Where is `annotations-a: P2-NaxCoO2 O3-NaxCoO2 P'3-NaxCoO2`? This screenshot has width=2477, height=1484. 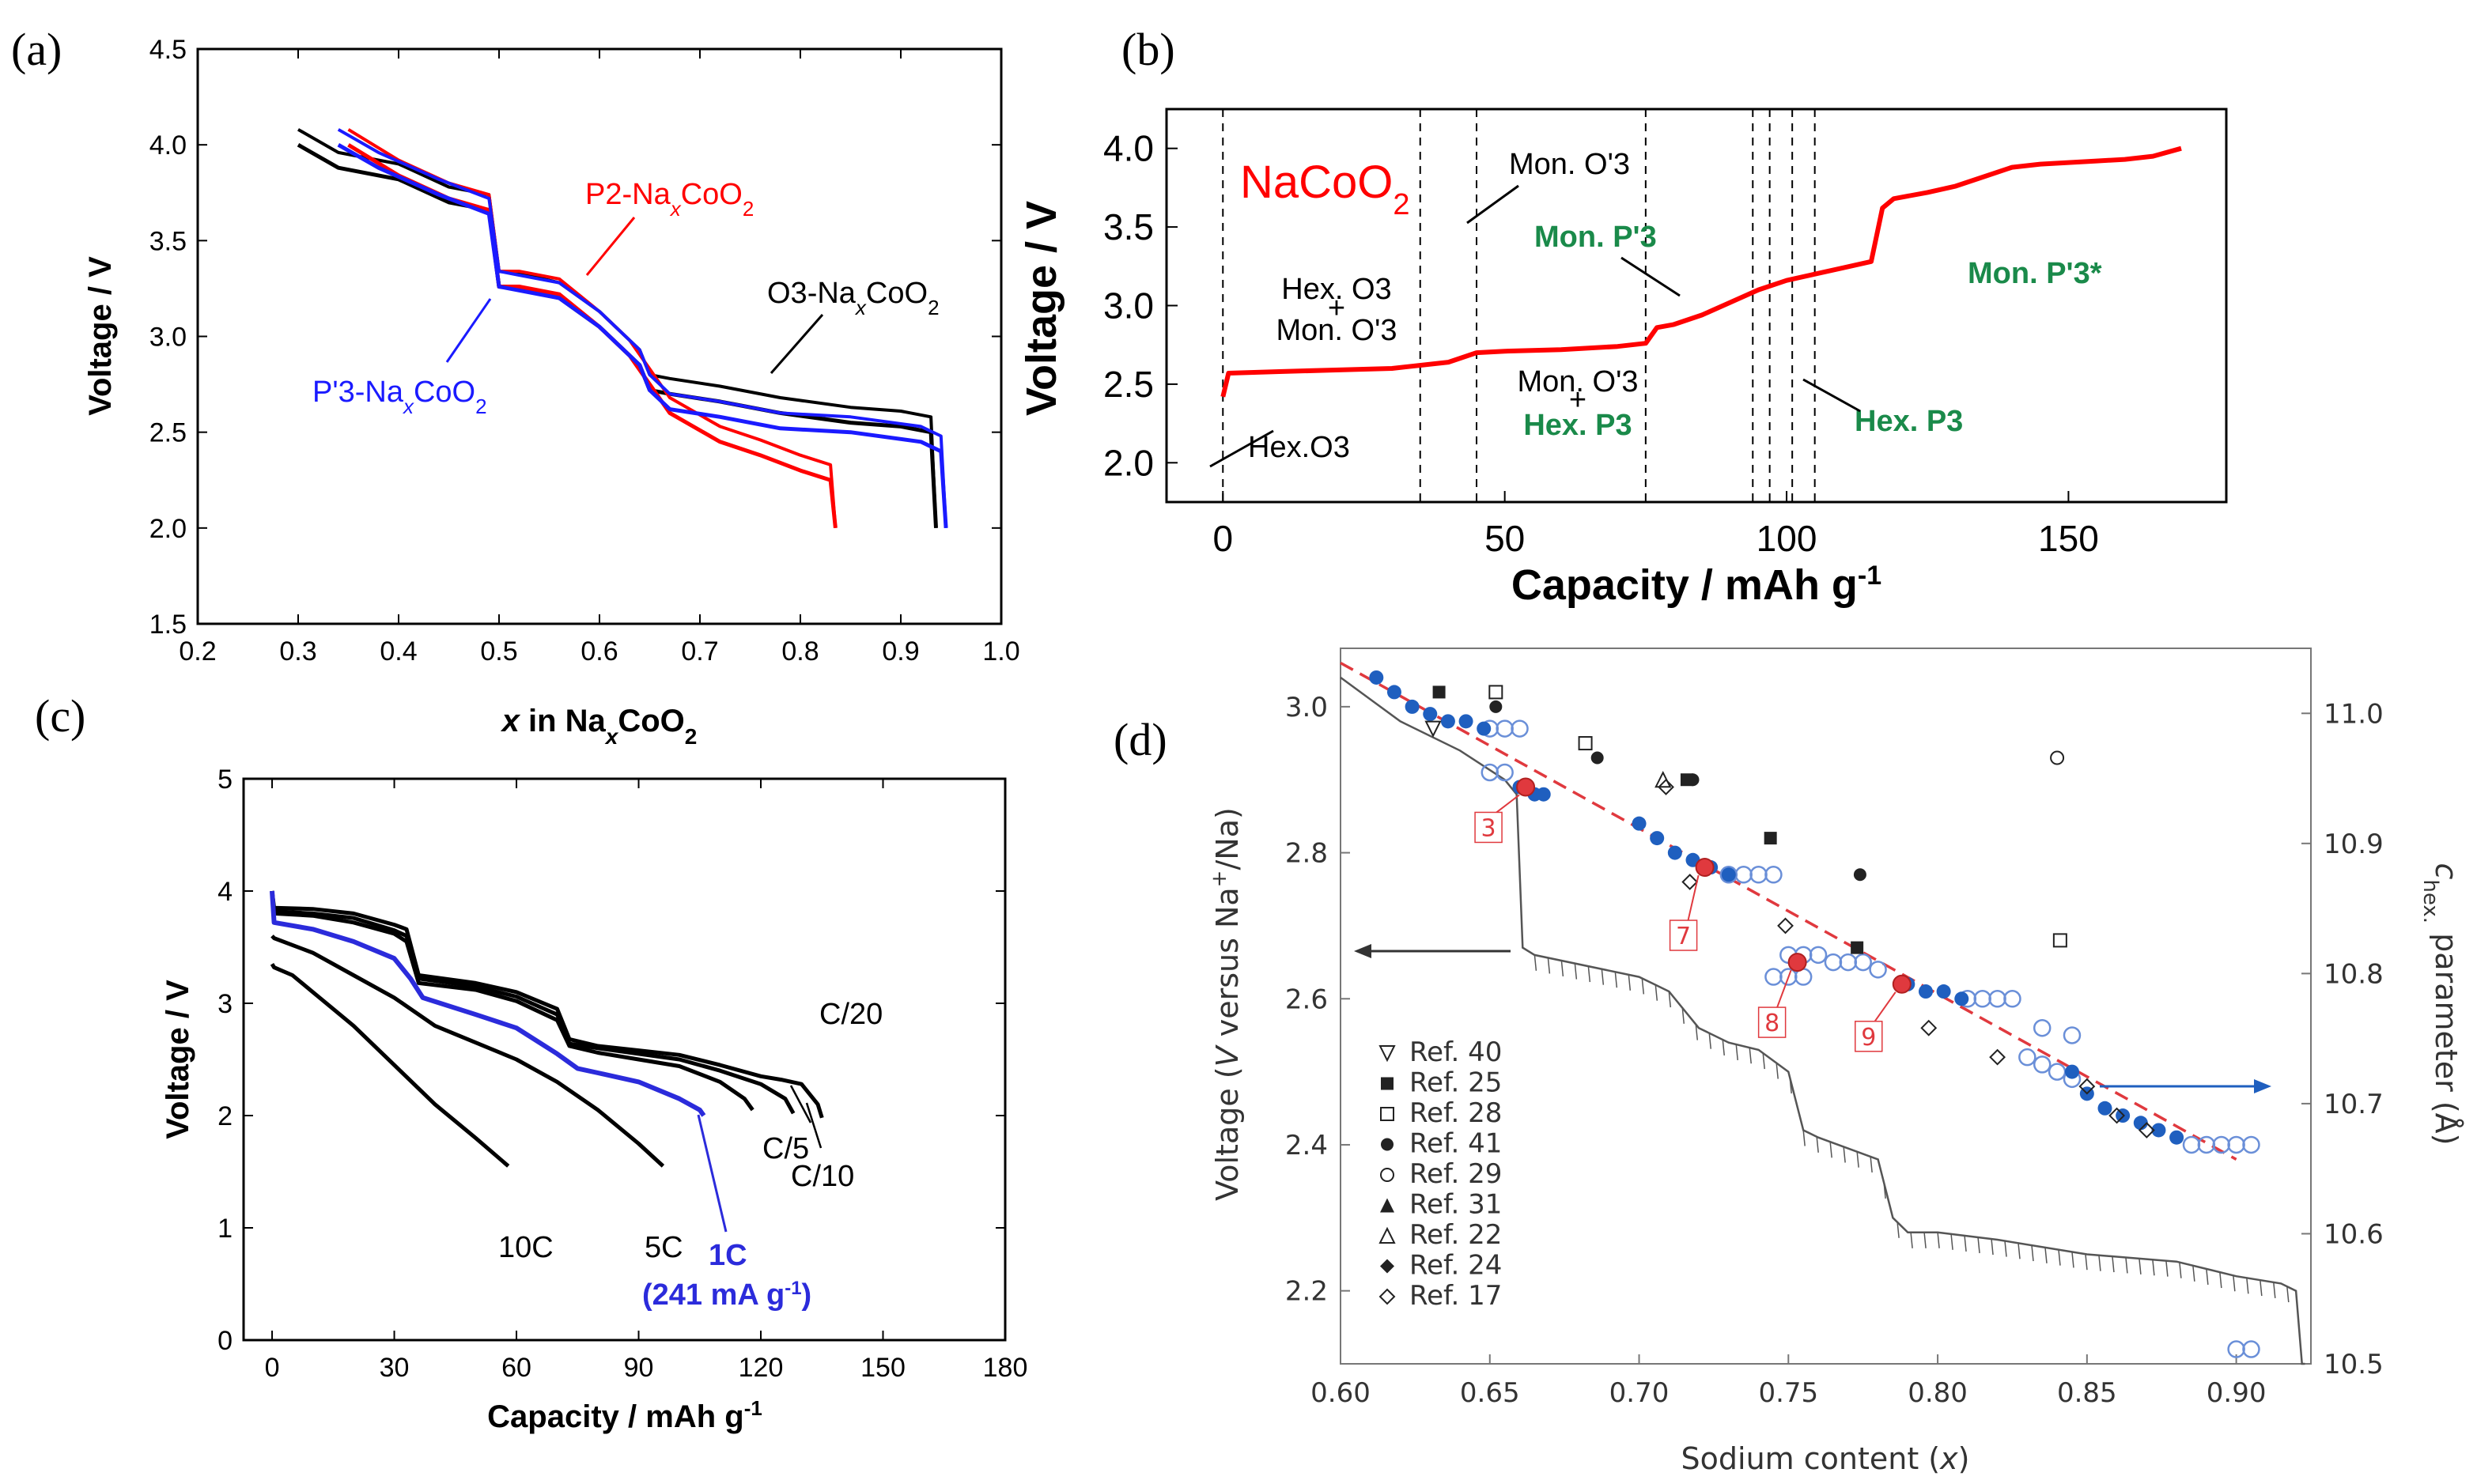 annotations-a: P2-NaxCoO2 O3-NaxCoO2 P'3-NaxCoO2 is located at coordinates (626, 298).